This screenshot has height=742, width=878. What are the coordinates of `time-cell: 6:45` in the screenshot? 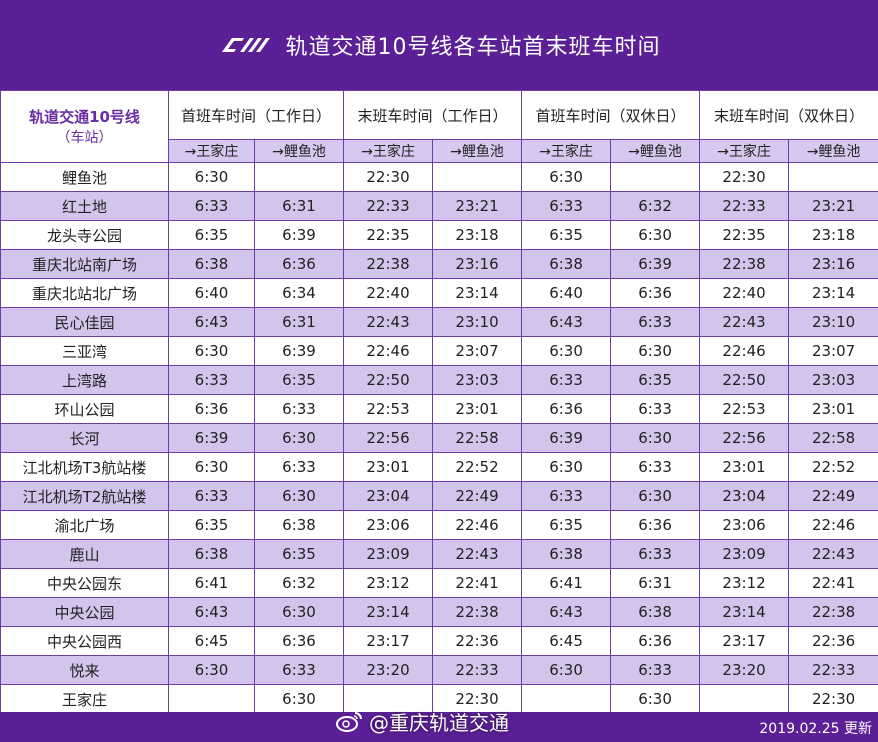 It's located at (566, 641).